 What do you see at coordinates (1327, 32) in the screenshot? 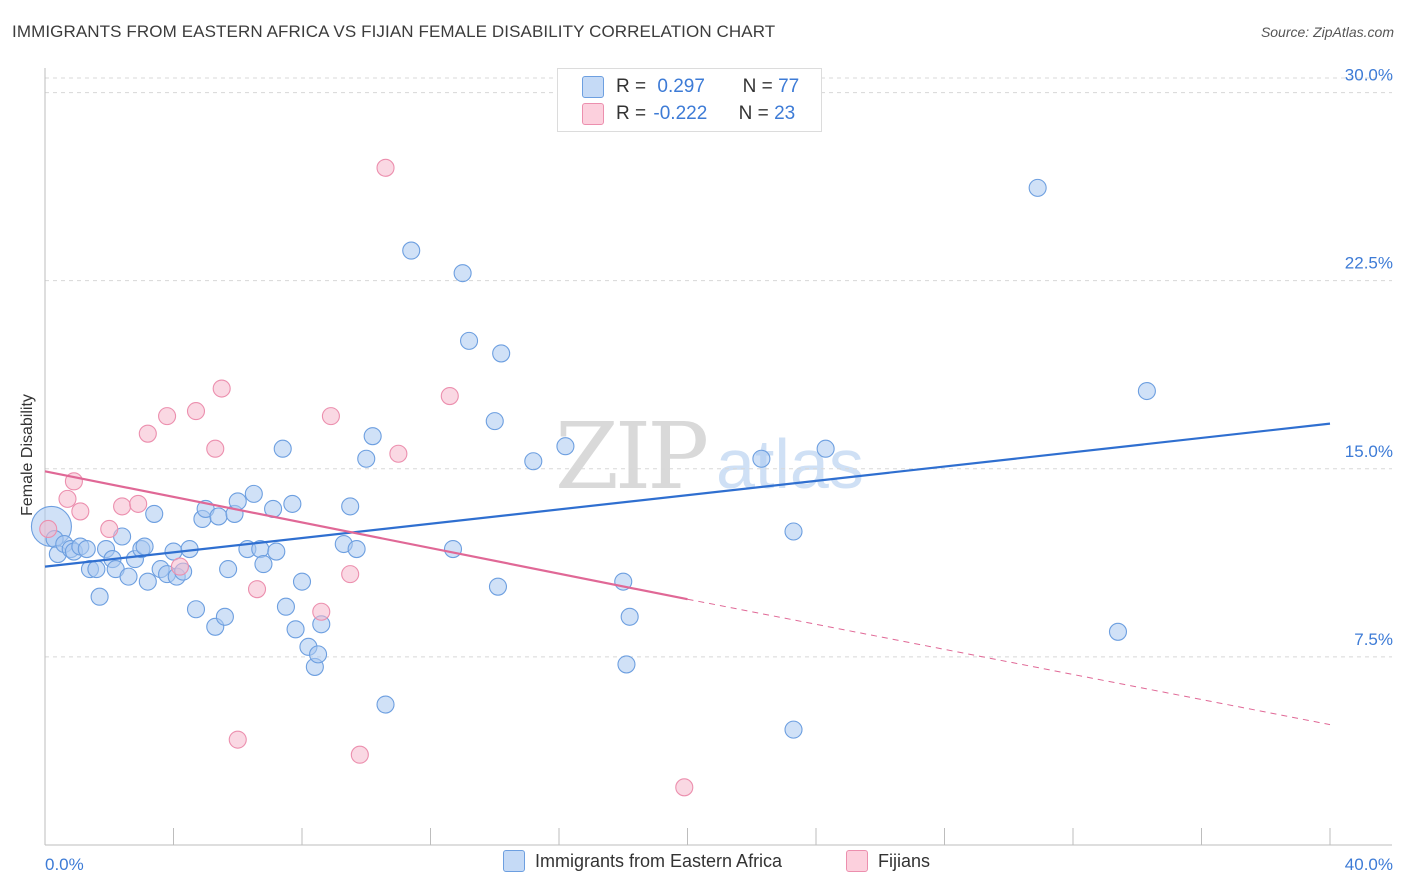
I see `source-label: Source: ZipAtlas.com` at bounding box center [1327, 32].